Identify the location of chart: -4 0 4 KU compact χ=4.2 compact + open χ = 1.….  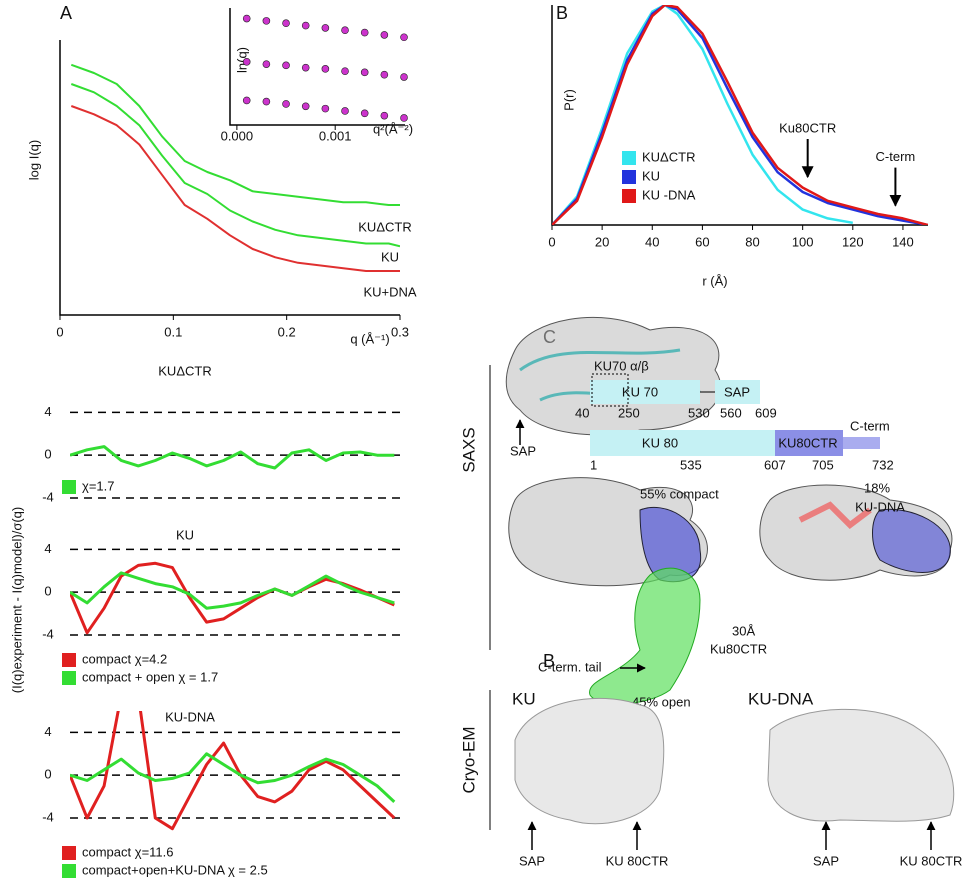
(221, 606).